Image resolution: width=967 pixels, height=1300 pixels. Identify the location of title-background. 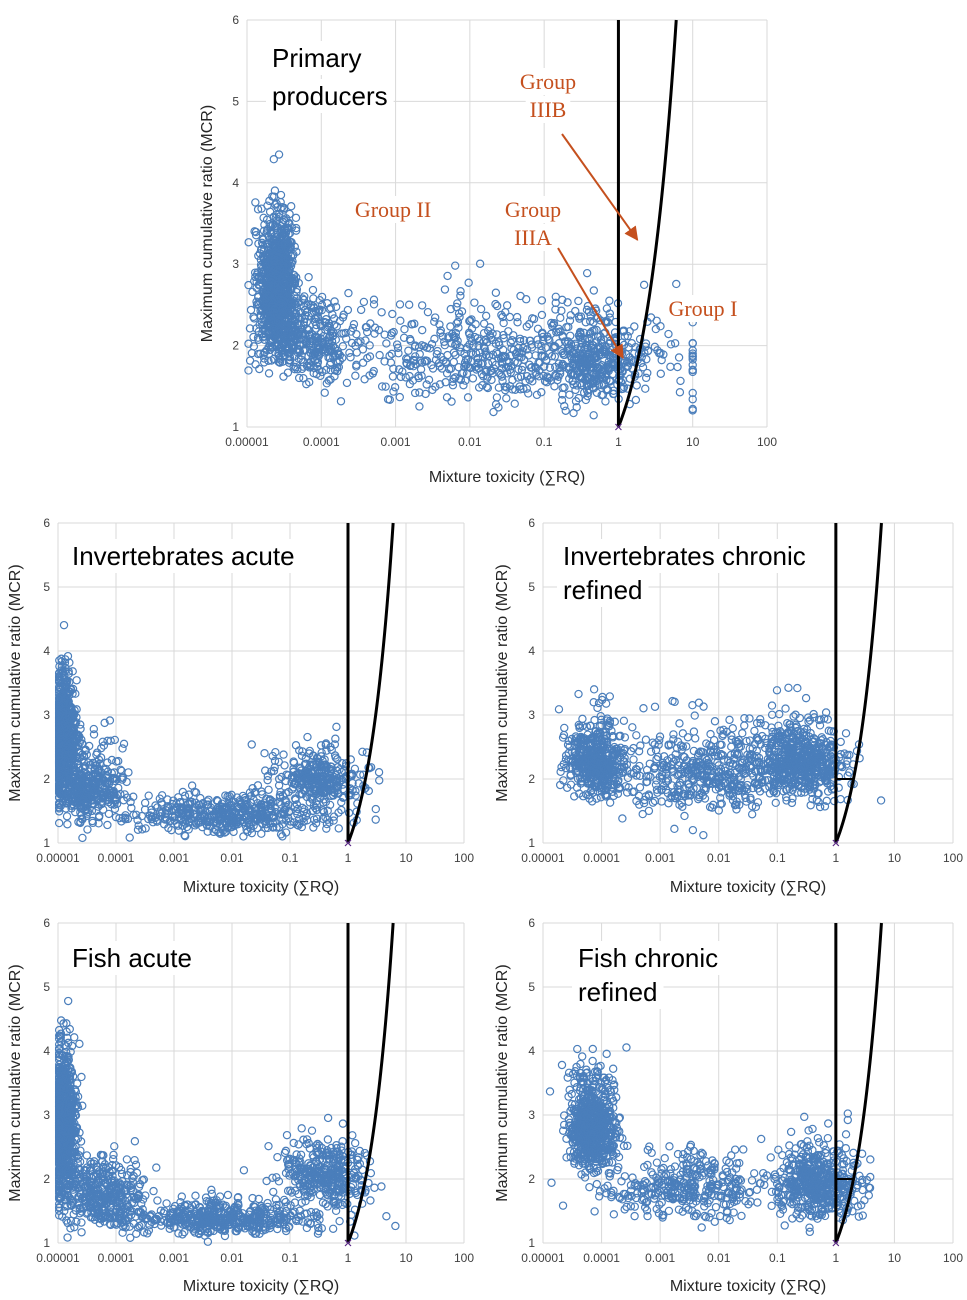
(330, 96).